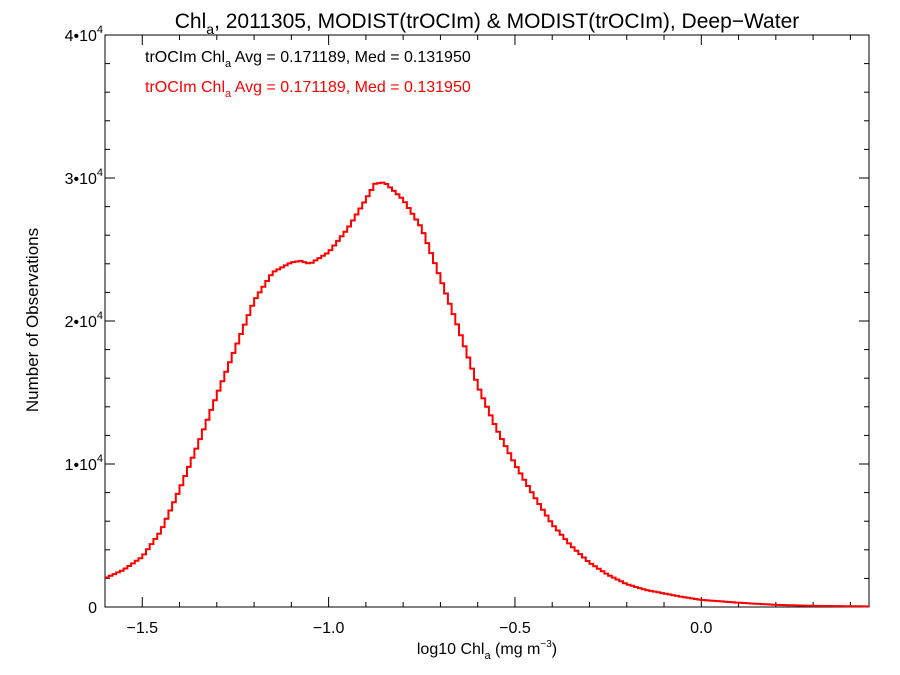  What do you see at coordinates (515, 628) in the screenshot?
I see `x-tick-label-2: −0.5` at bounding box center [515, 628].